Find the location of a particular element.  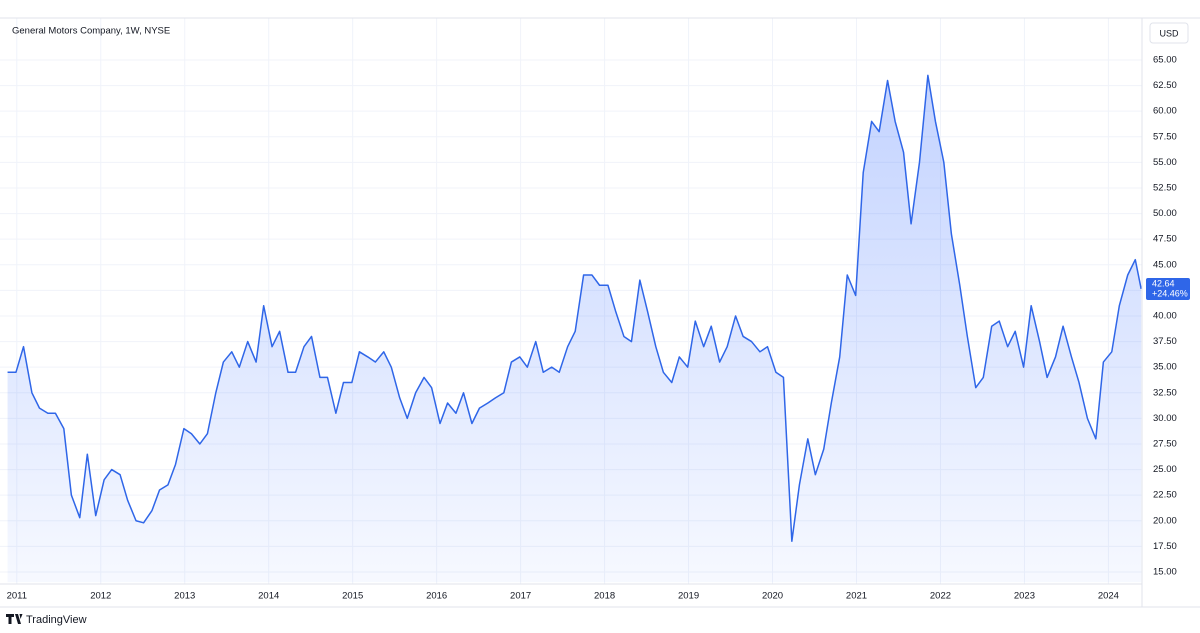

y-tick-label: 40.00 is located at coordinates (1165, 315).